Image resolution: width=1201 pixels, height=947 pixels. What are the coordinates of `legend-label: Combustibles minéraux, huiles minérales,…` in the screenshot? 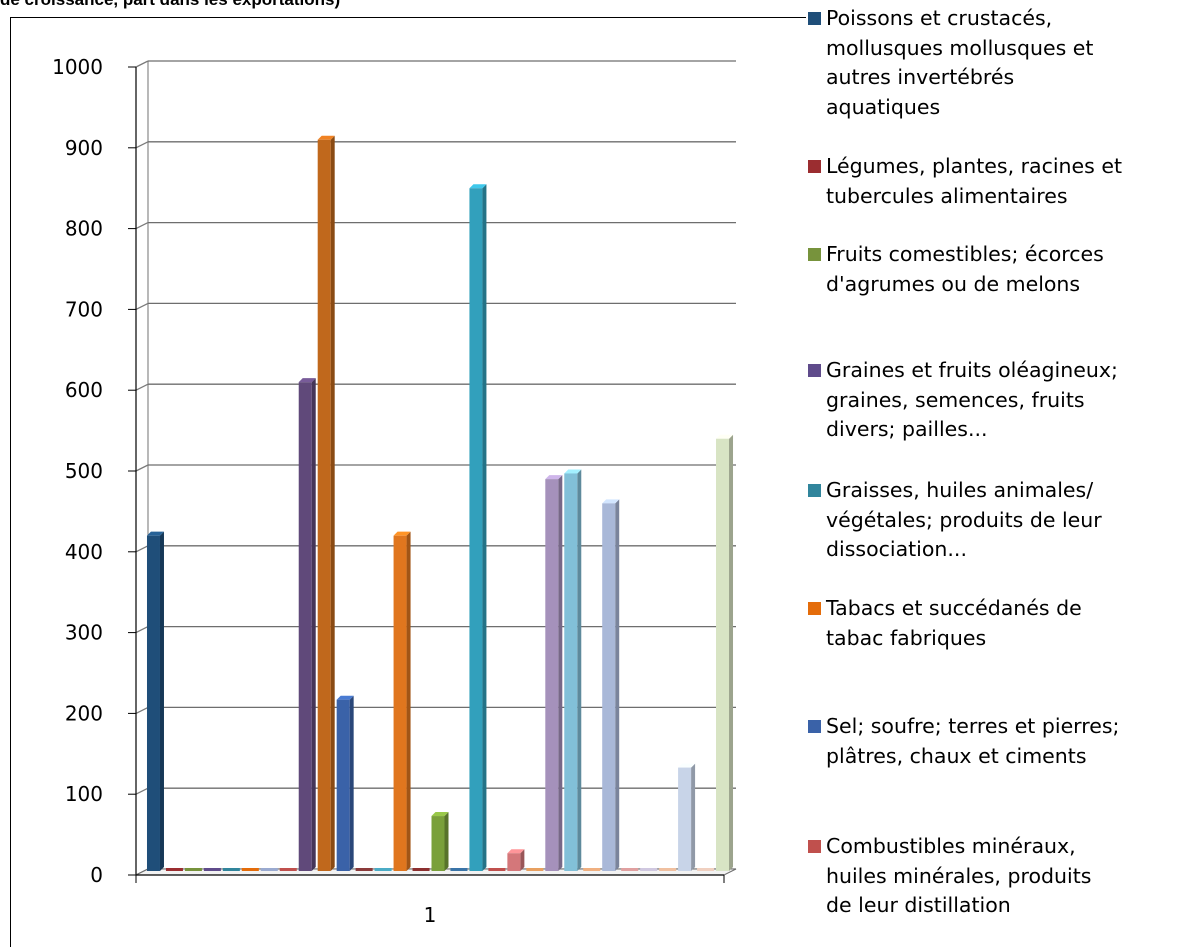 It's located at (959, 875).